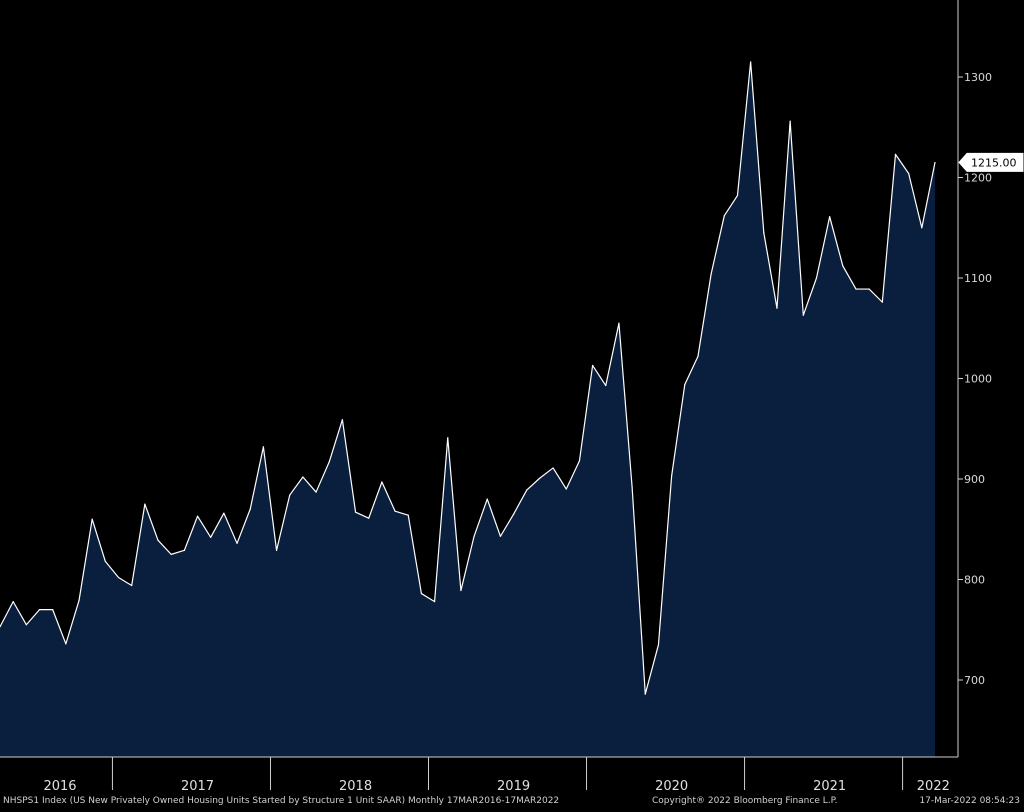  I want to click on last-value-callout: 1215.00, so click(991, 162).